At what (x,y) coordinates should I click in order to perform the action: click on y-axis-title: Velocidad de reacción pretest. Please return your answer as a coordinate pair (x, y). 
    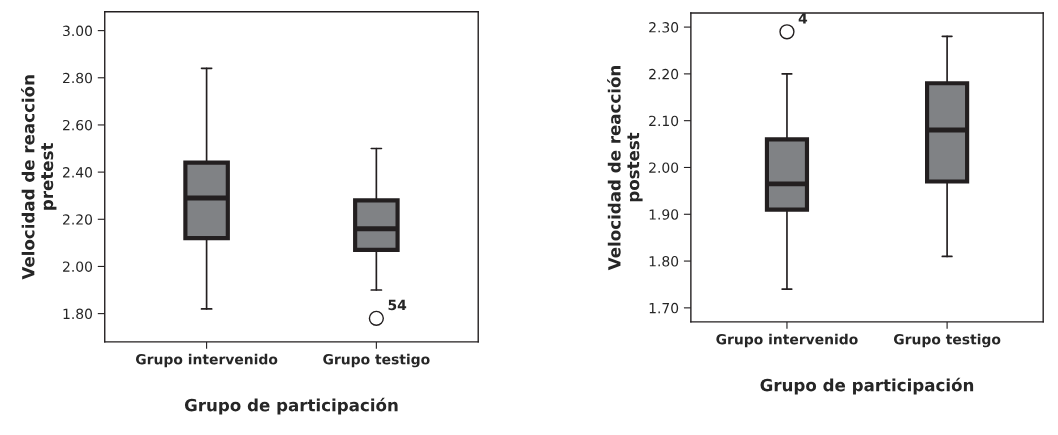
    Looking at the image, I should click on (39, 177).